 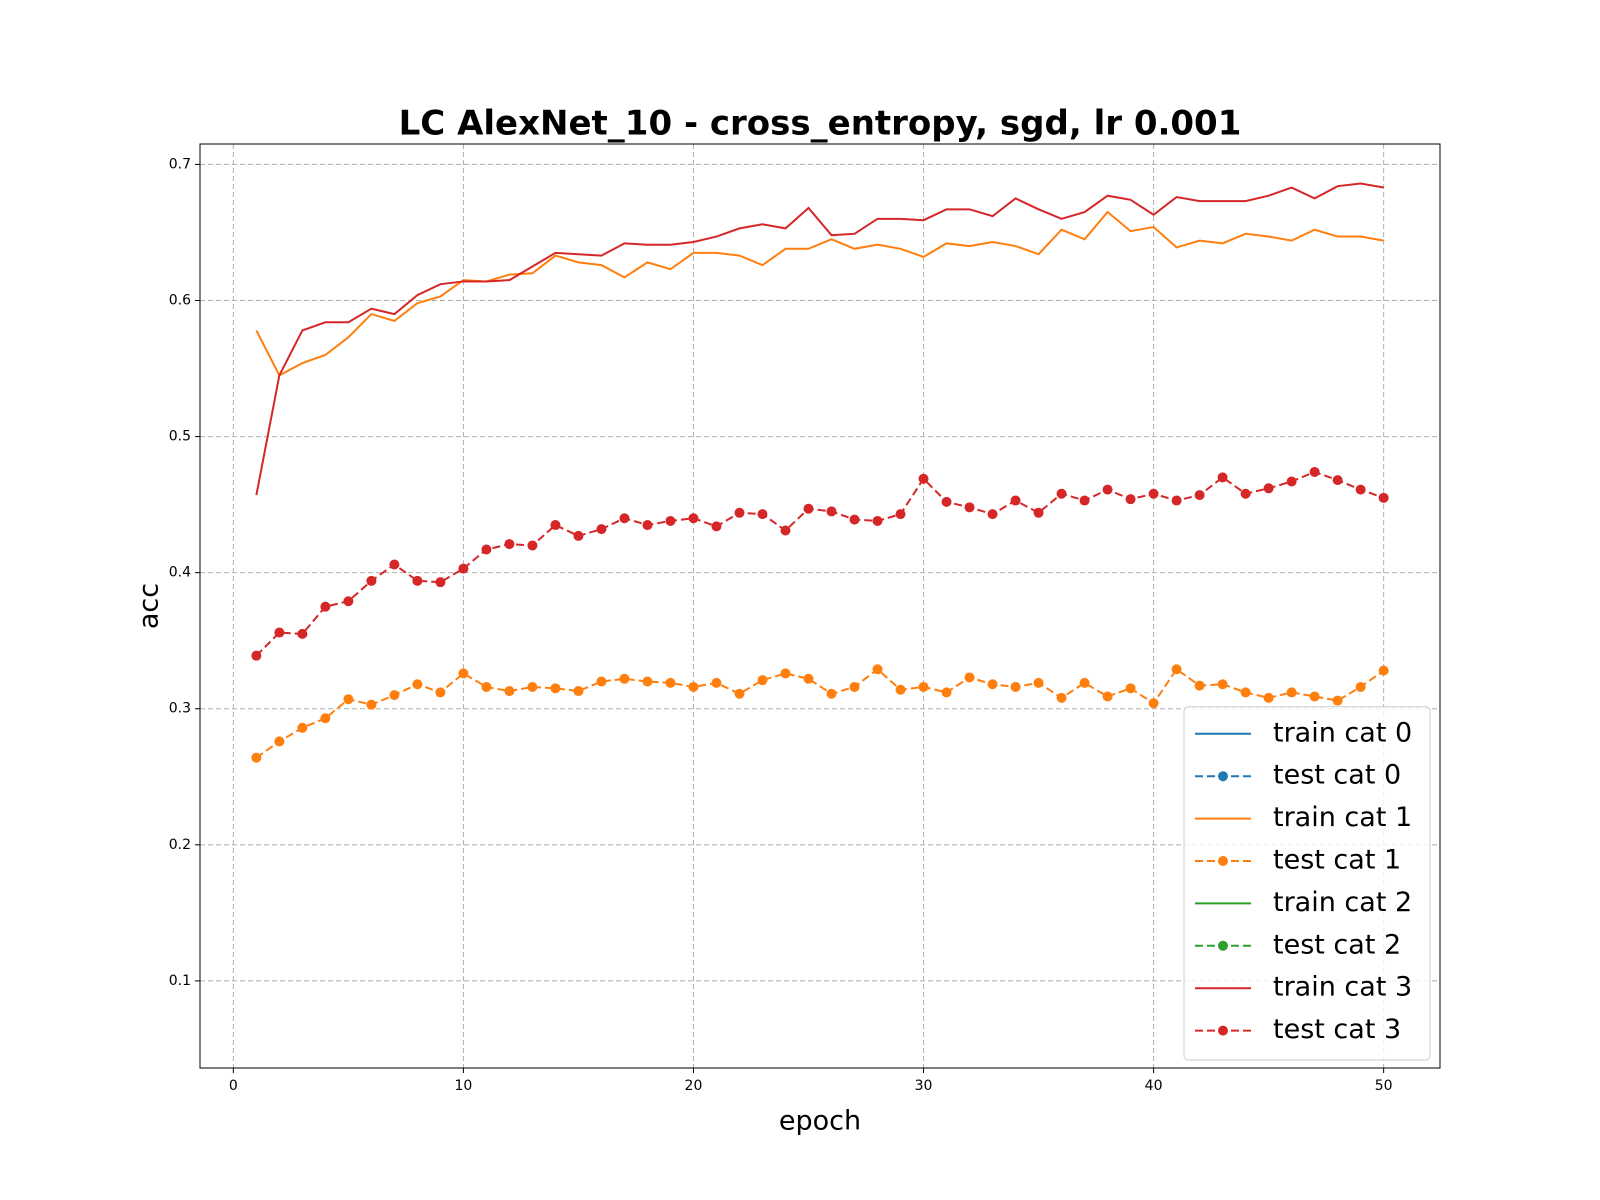 I want to click on y-tick-label: 0.5, so click(x=180, y=437).